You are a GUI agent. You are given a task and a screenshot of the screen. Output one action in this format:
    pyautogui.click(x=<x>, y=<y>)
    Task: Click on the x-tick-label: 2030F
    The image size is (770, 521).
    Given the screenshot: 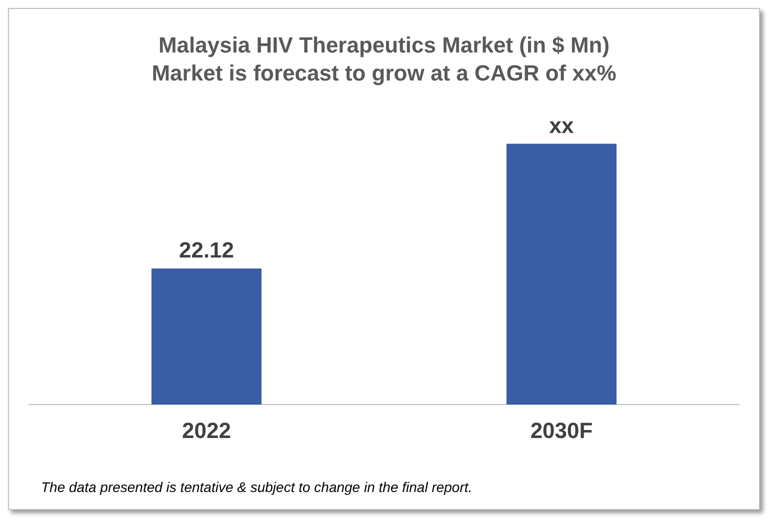 What is the action you would take?
    pyautogui.click(x=561, y=430)
    